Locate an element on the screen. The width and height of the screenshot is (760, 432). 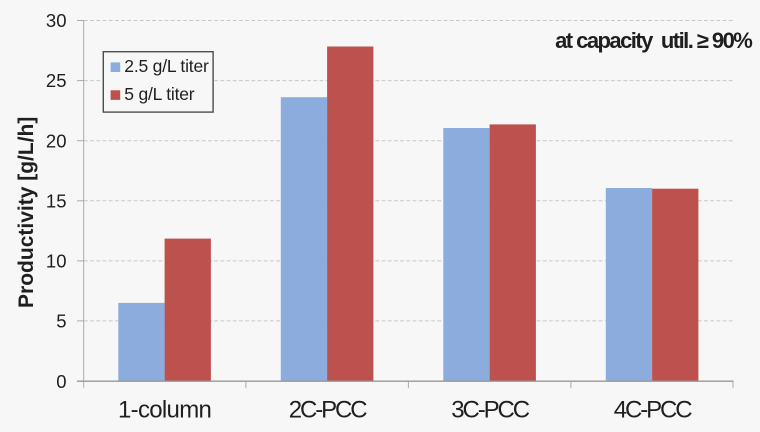
svg-text: 5 g/L titer is located at coordinates (159, 94).